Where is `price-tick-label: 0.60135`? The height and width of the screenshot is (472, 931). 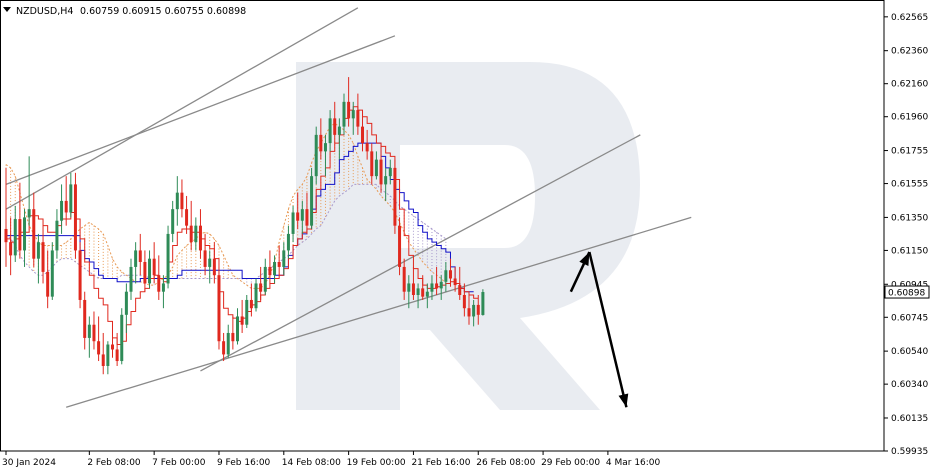
price-tick-label: 0.60135 is located at coordinates (909, 419).